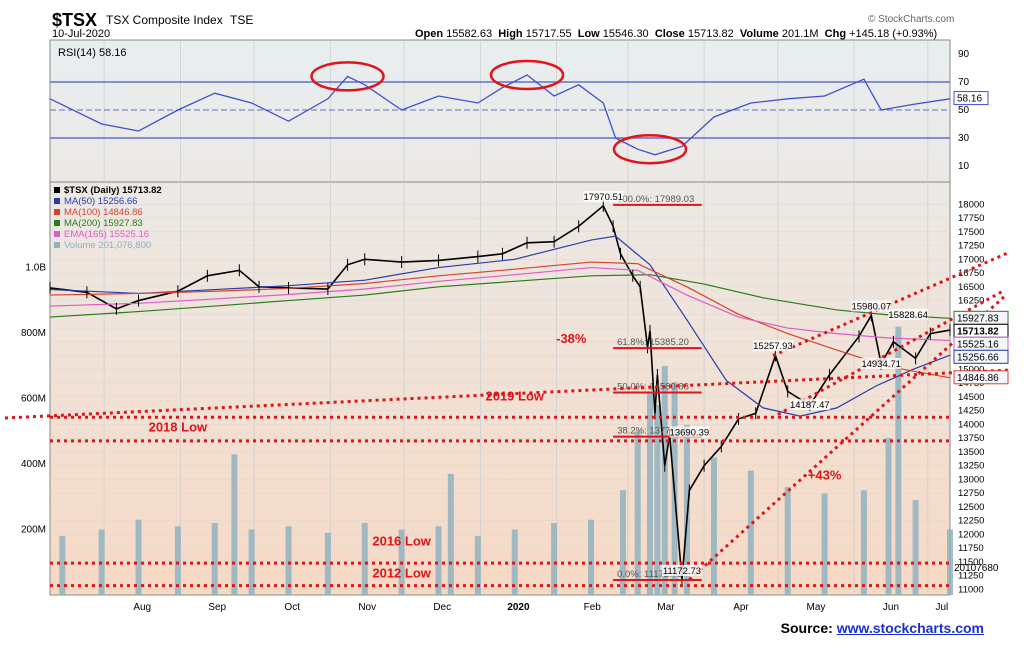 The image size is (1024, 657). Describe the element at coordinates (292, 607) in the screenshot. I see `x-tick-label: Oct` at that location.